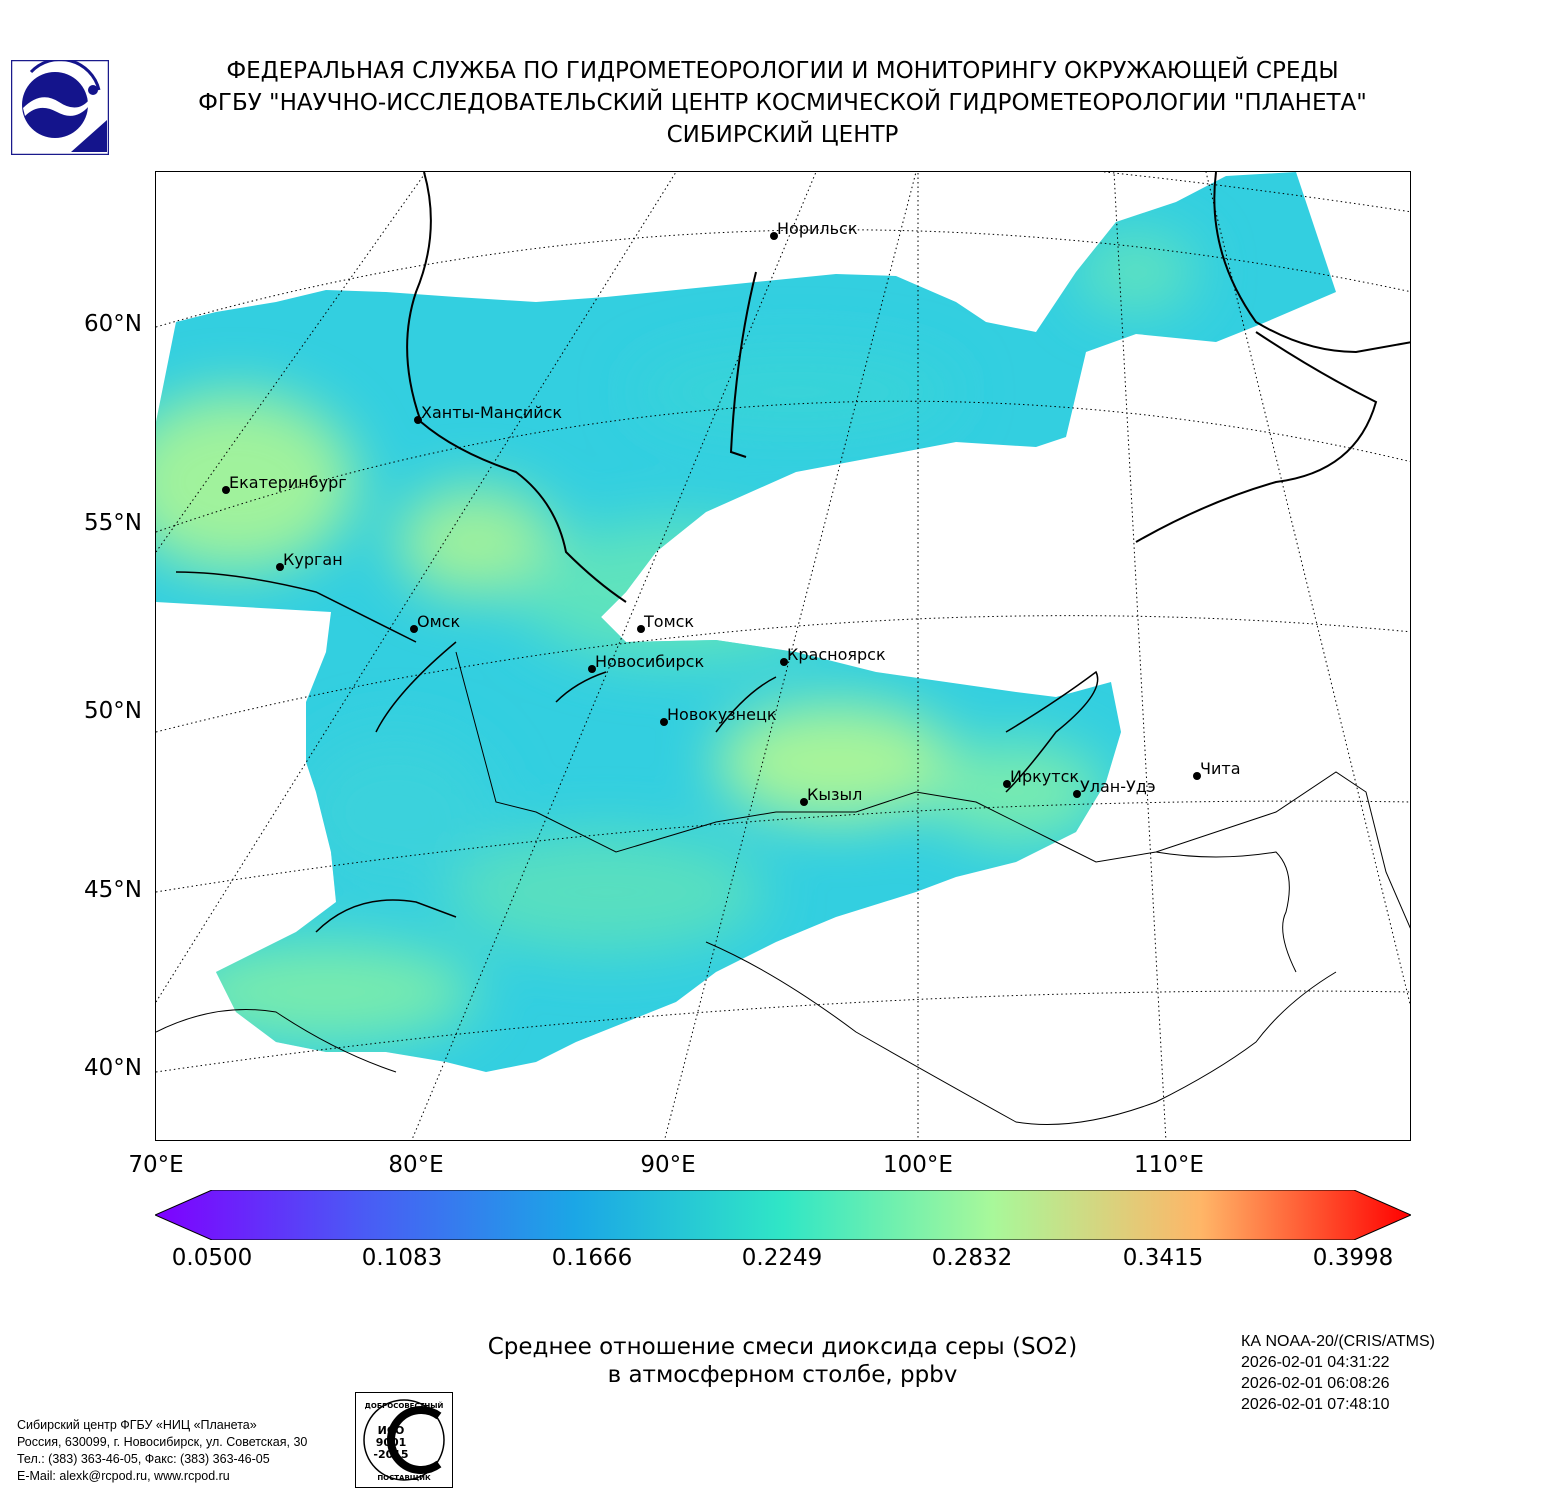 The width and height of the screenshot is (1550, 1500). What do you see at coordinates (137, 1425) in the screenshot?
I see `footer-line: Сибирский центр ФГБУ «НИЦ «Планета»` at bounding box center [137, 1425].